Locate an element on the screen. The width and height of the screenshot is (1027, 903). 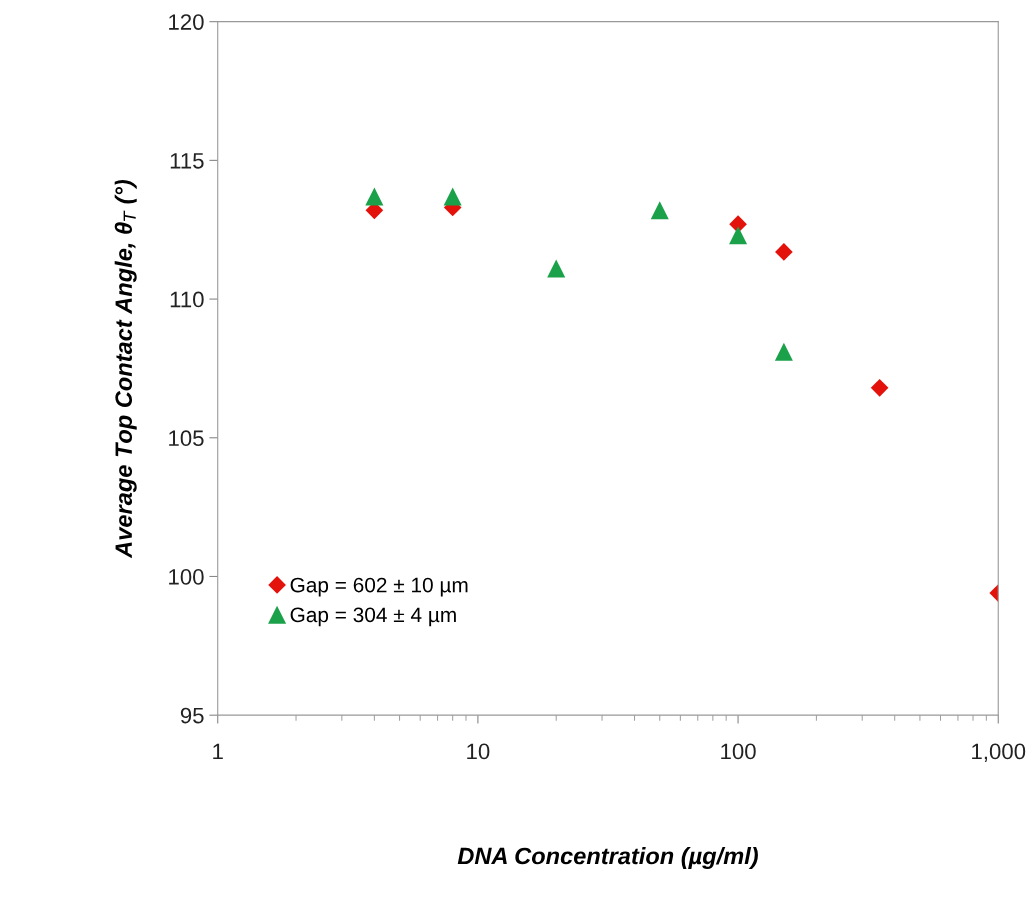
legend-label: Gap = 602 ± 10 µm is located at coordinates (379, 587).